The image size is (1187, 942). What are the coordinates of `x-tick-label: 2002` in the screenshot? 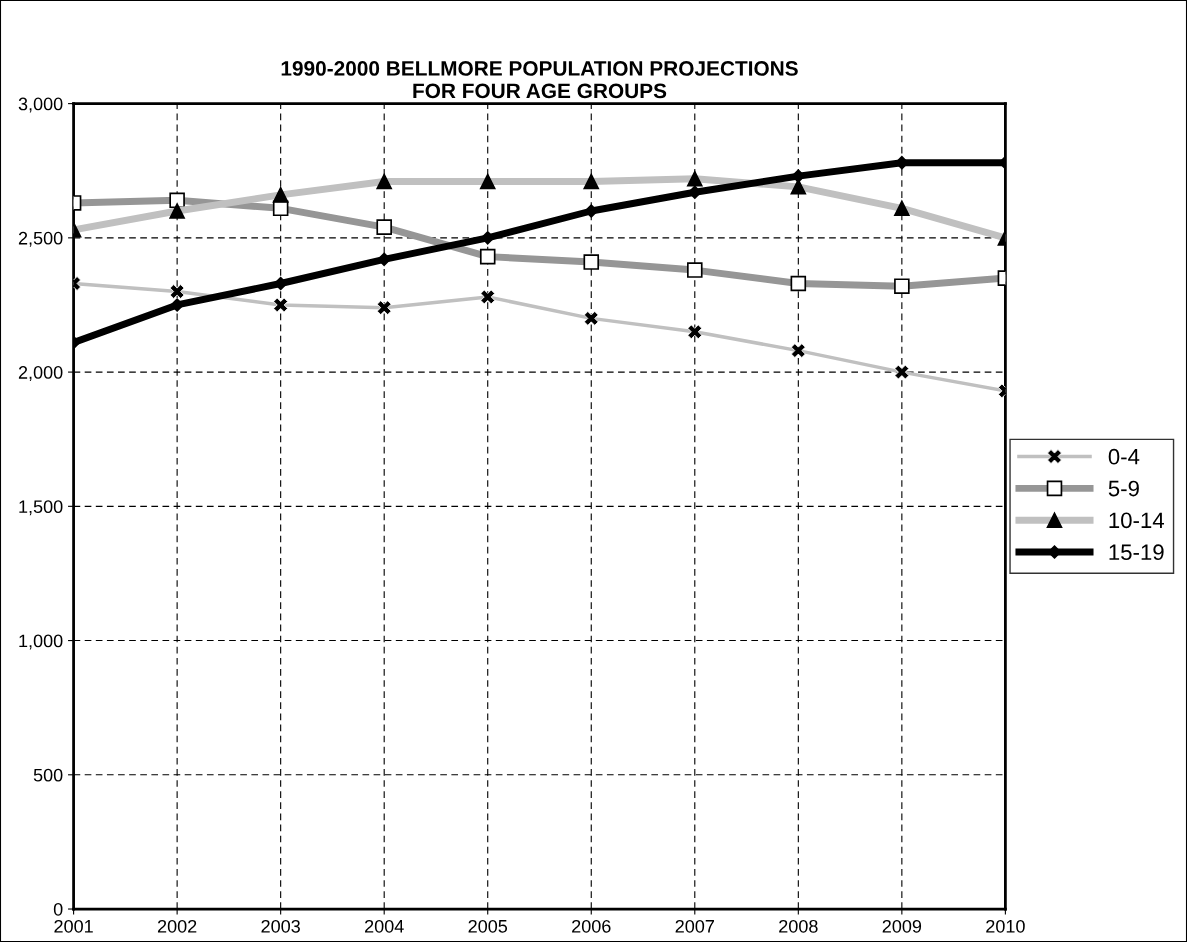 It's located at (177, 926).